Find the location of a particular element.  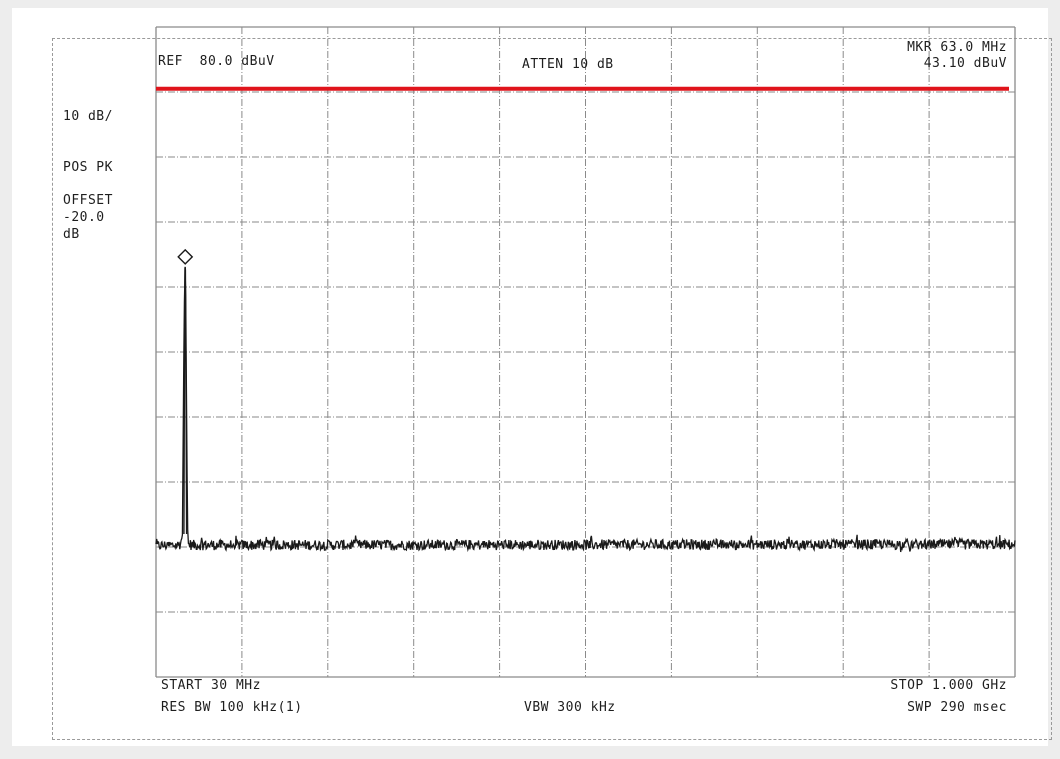

video-bandwidth-label: VBW 300 kHz is located at coordinates (570, 707).